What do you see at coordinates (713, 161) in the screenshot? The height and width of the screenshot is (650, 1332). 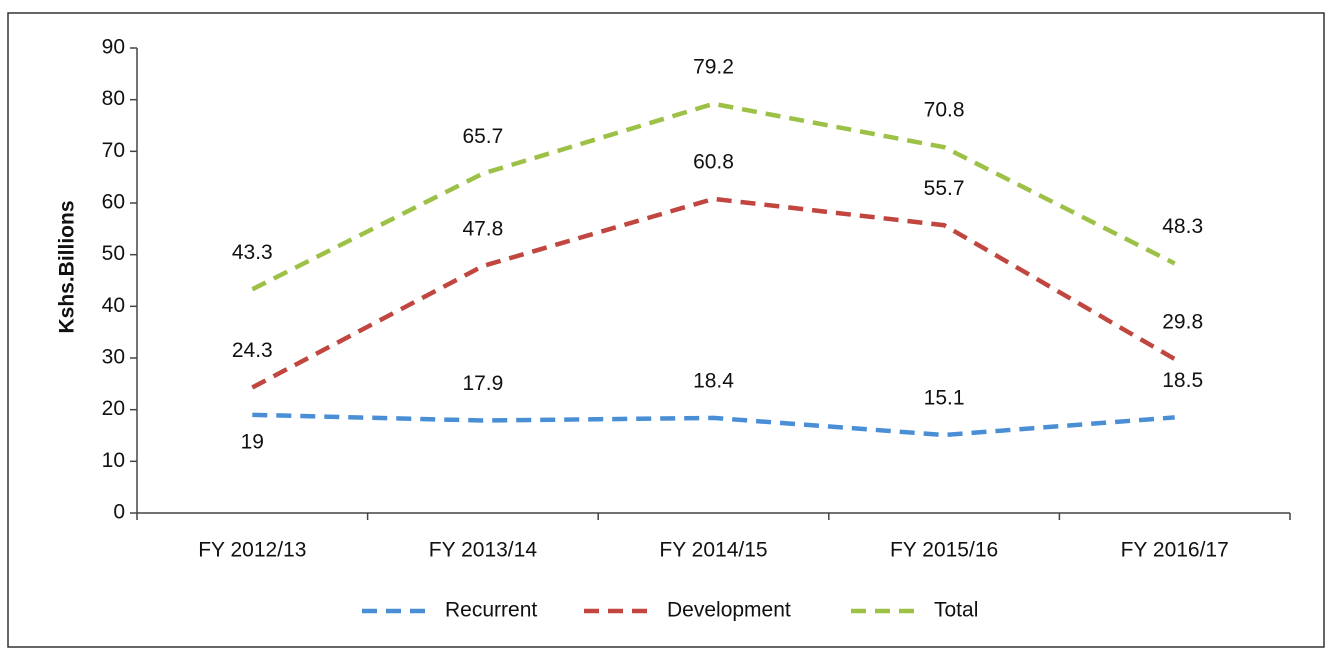 I see `data-label: 60.8` at bounding box center [713, 161].